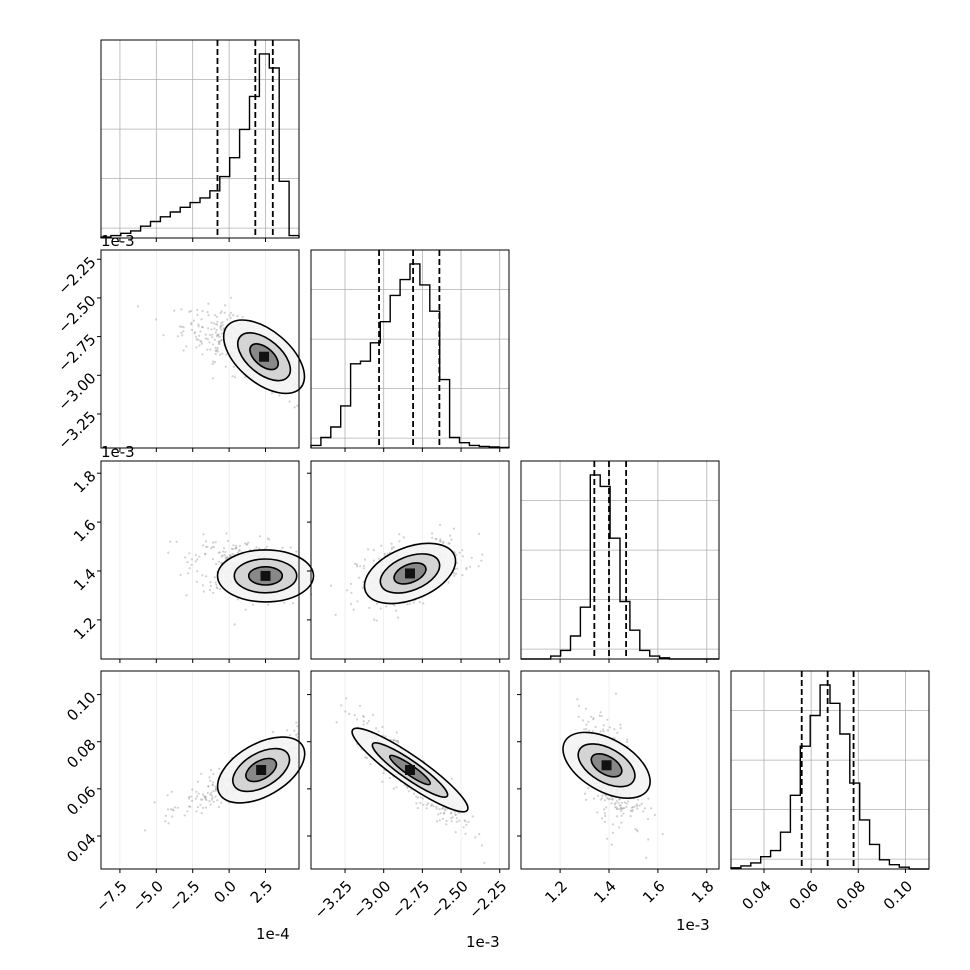 The height and width of the screenshot is (970, 970). I want to click on x-tick-label: −3.25, so click(333, 899).